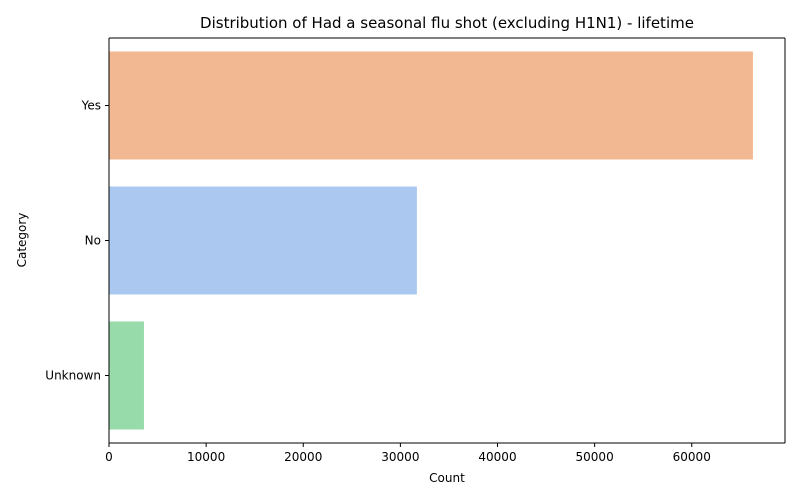 The width and height of the screenshot is (800, 500). I want to click on x-tick-label: 50000, so click(595, 457).